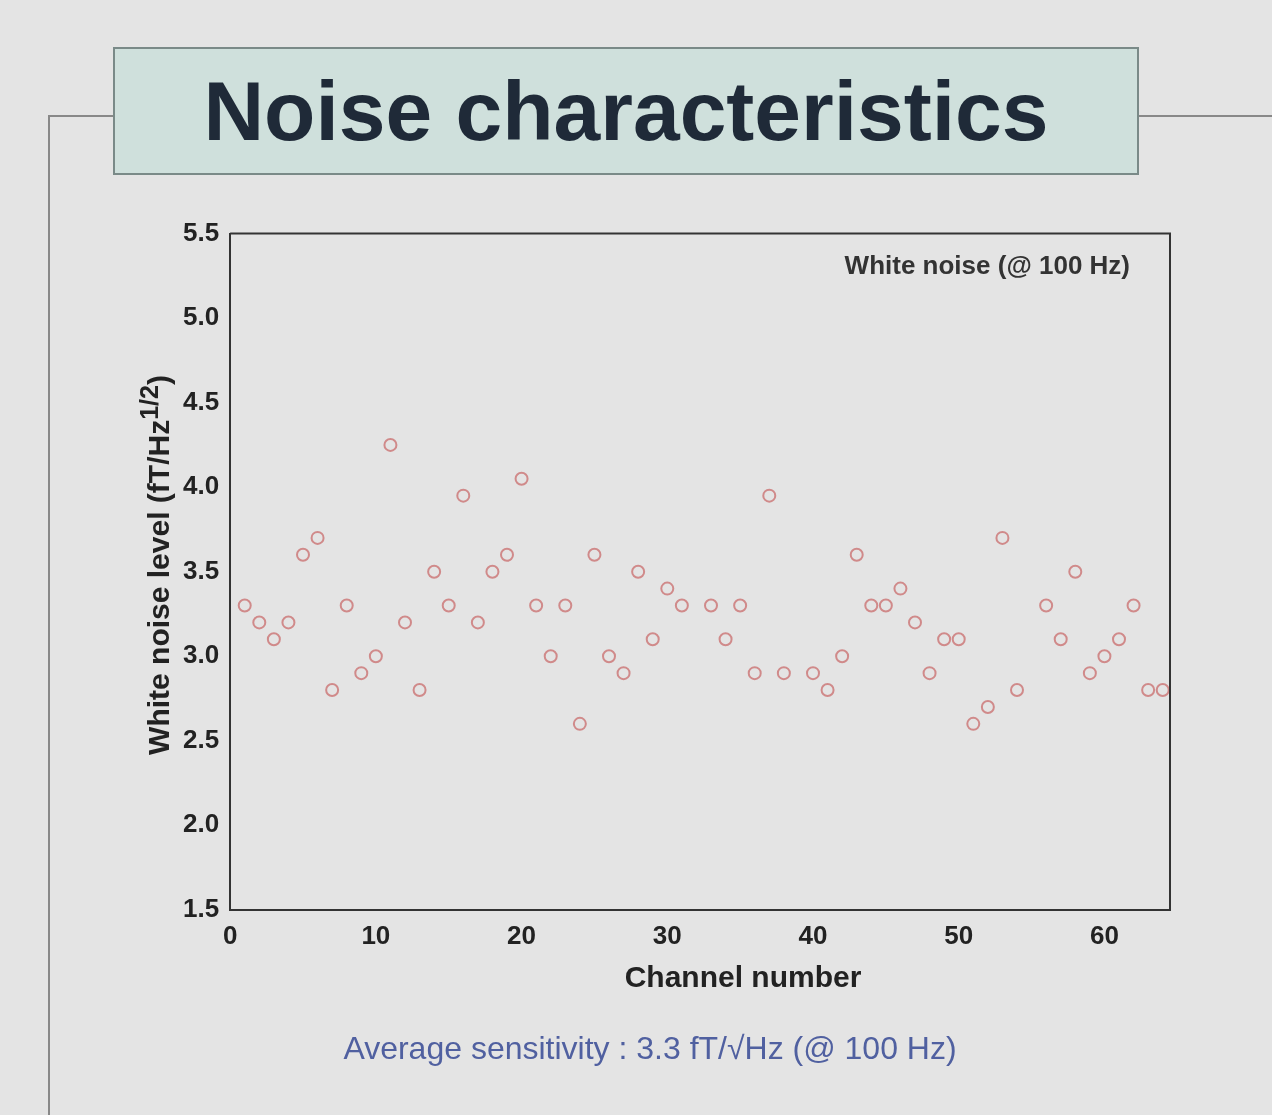 The image size is (1272, 1115). I want to click on x-tick-label: 10, so click(376, 934).